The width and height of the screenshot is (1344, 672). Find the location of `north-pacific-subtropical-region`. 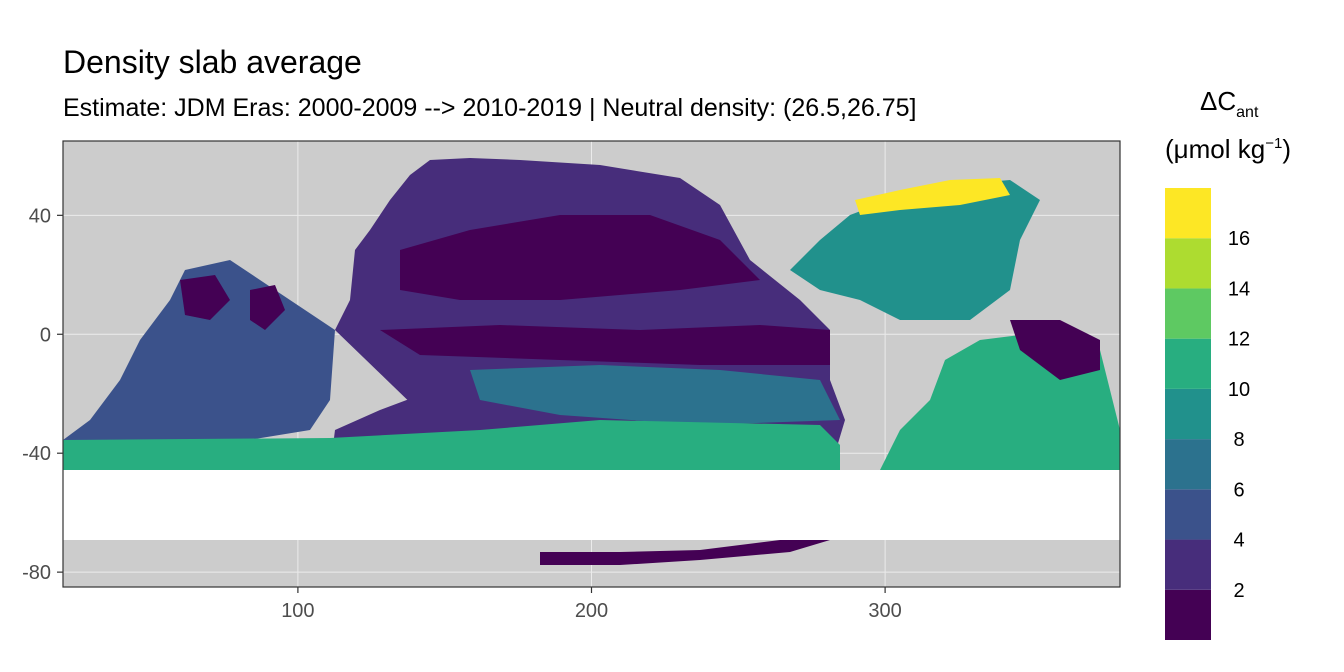

north-pacific-subtropical-region is located at coordinates (580, 257).